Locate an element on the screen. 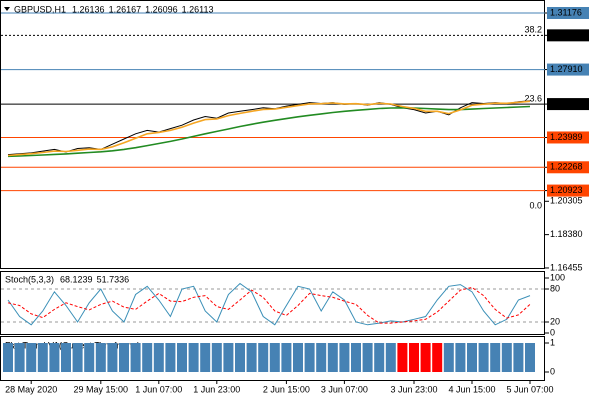  y-tick-label: 1.29886 is located at coordinates (566, 35).